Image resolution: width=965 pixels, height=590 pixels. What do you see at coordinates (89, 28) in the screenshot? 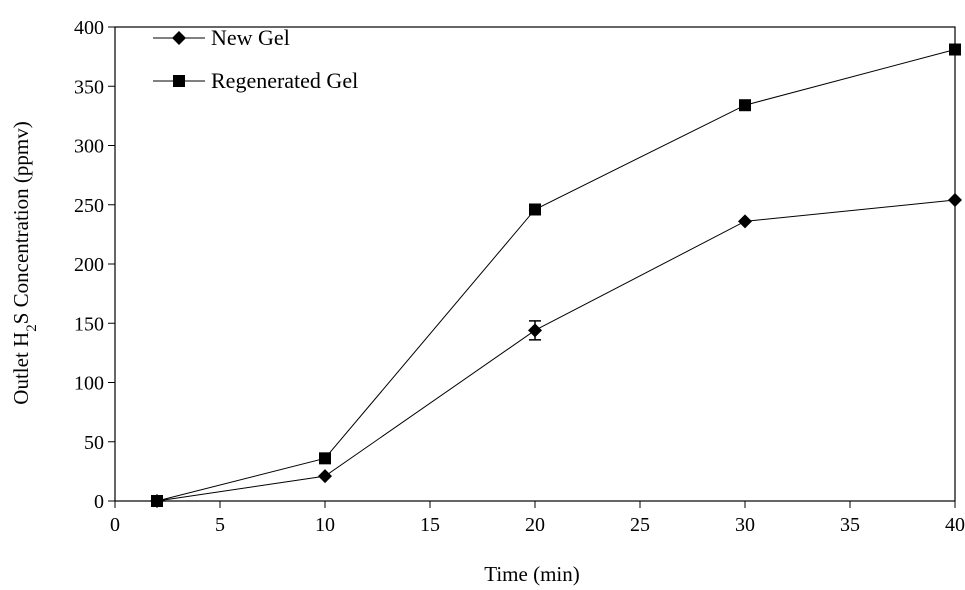
I see `y-tick-label: 400` at bounding box center [89, 28].